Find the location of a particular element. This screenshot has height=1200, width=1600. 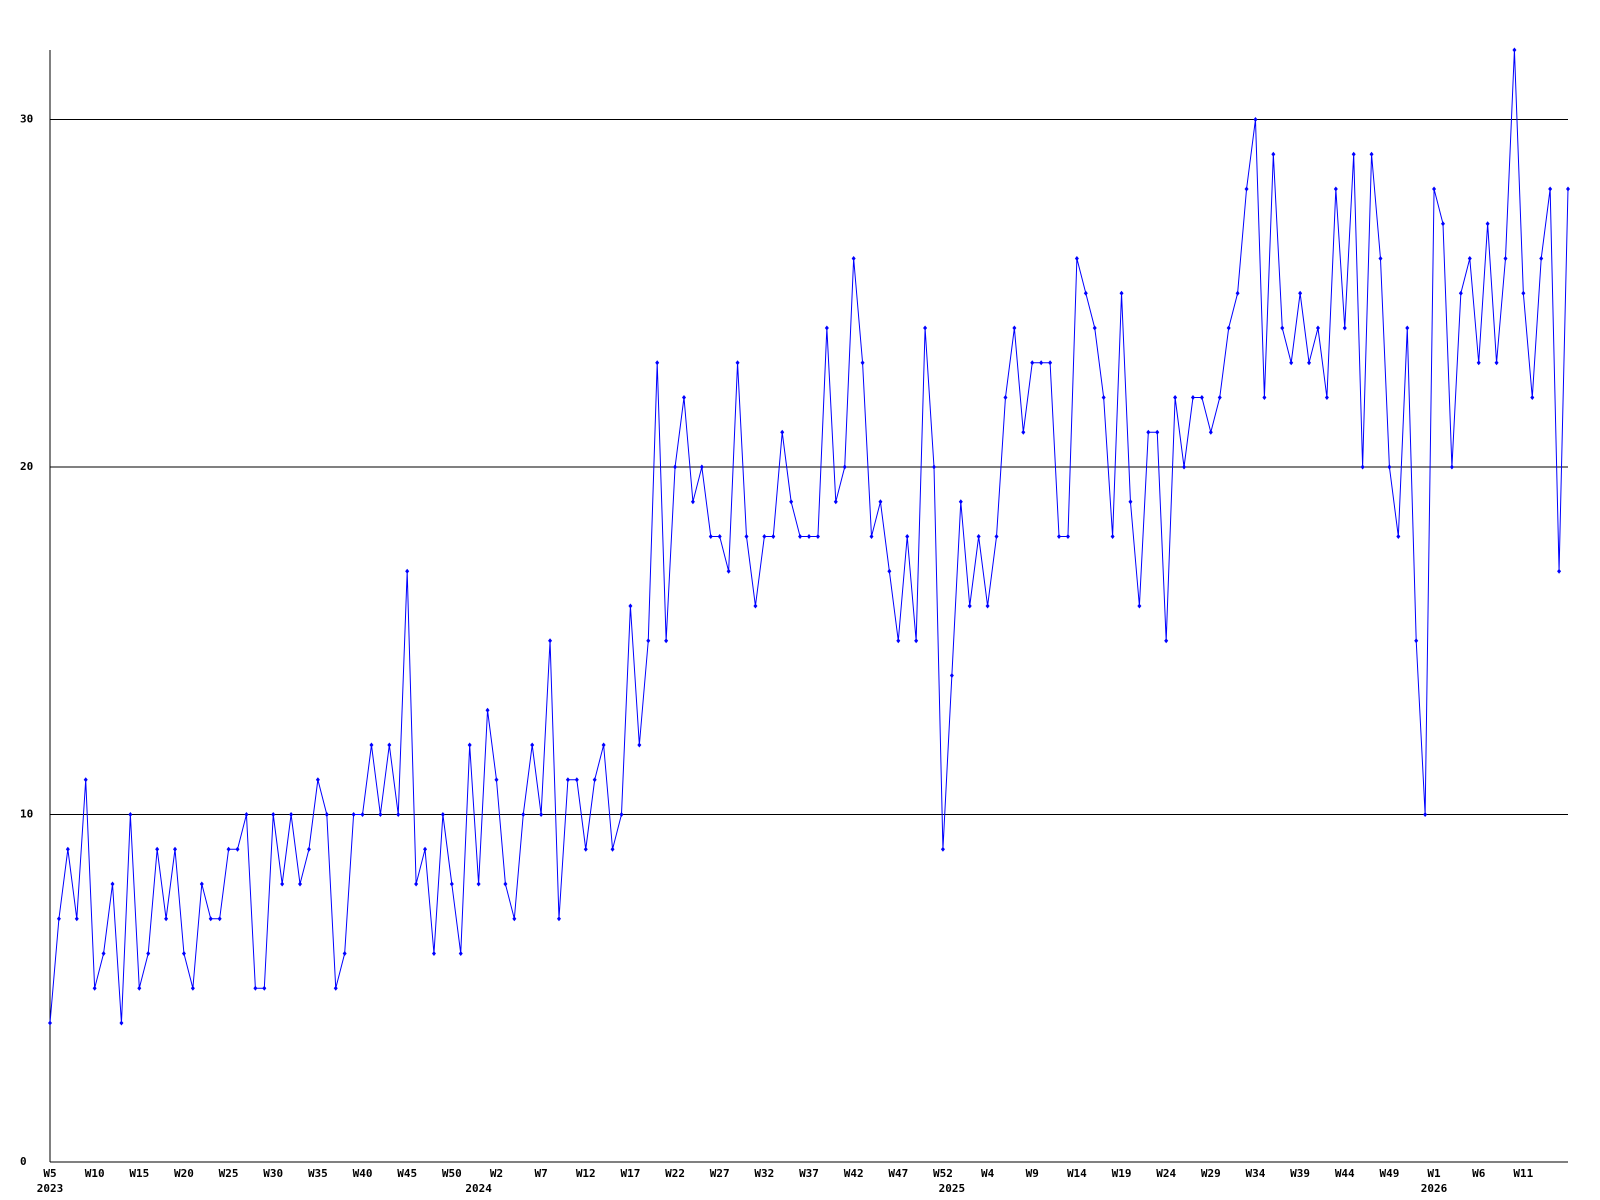

y-tick-label: 20 is located at coordinates (26, 466).